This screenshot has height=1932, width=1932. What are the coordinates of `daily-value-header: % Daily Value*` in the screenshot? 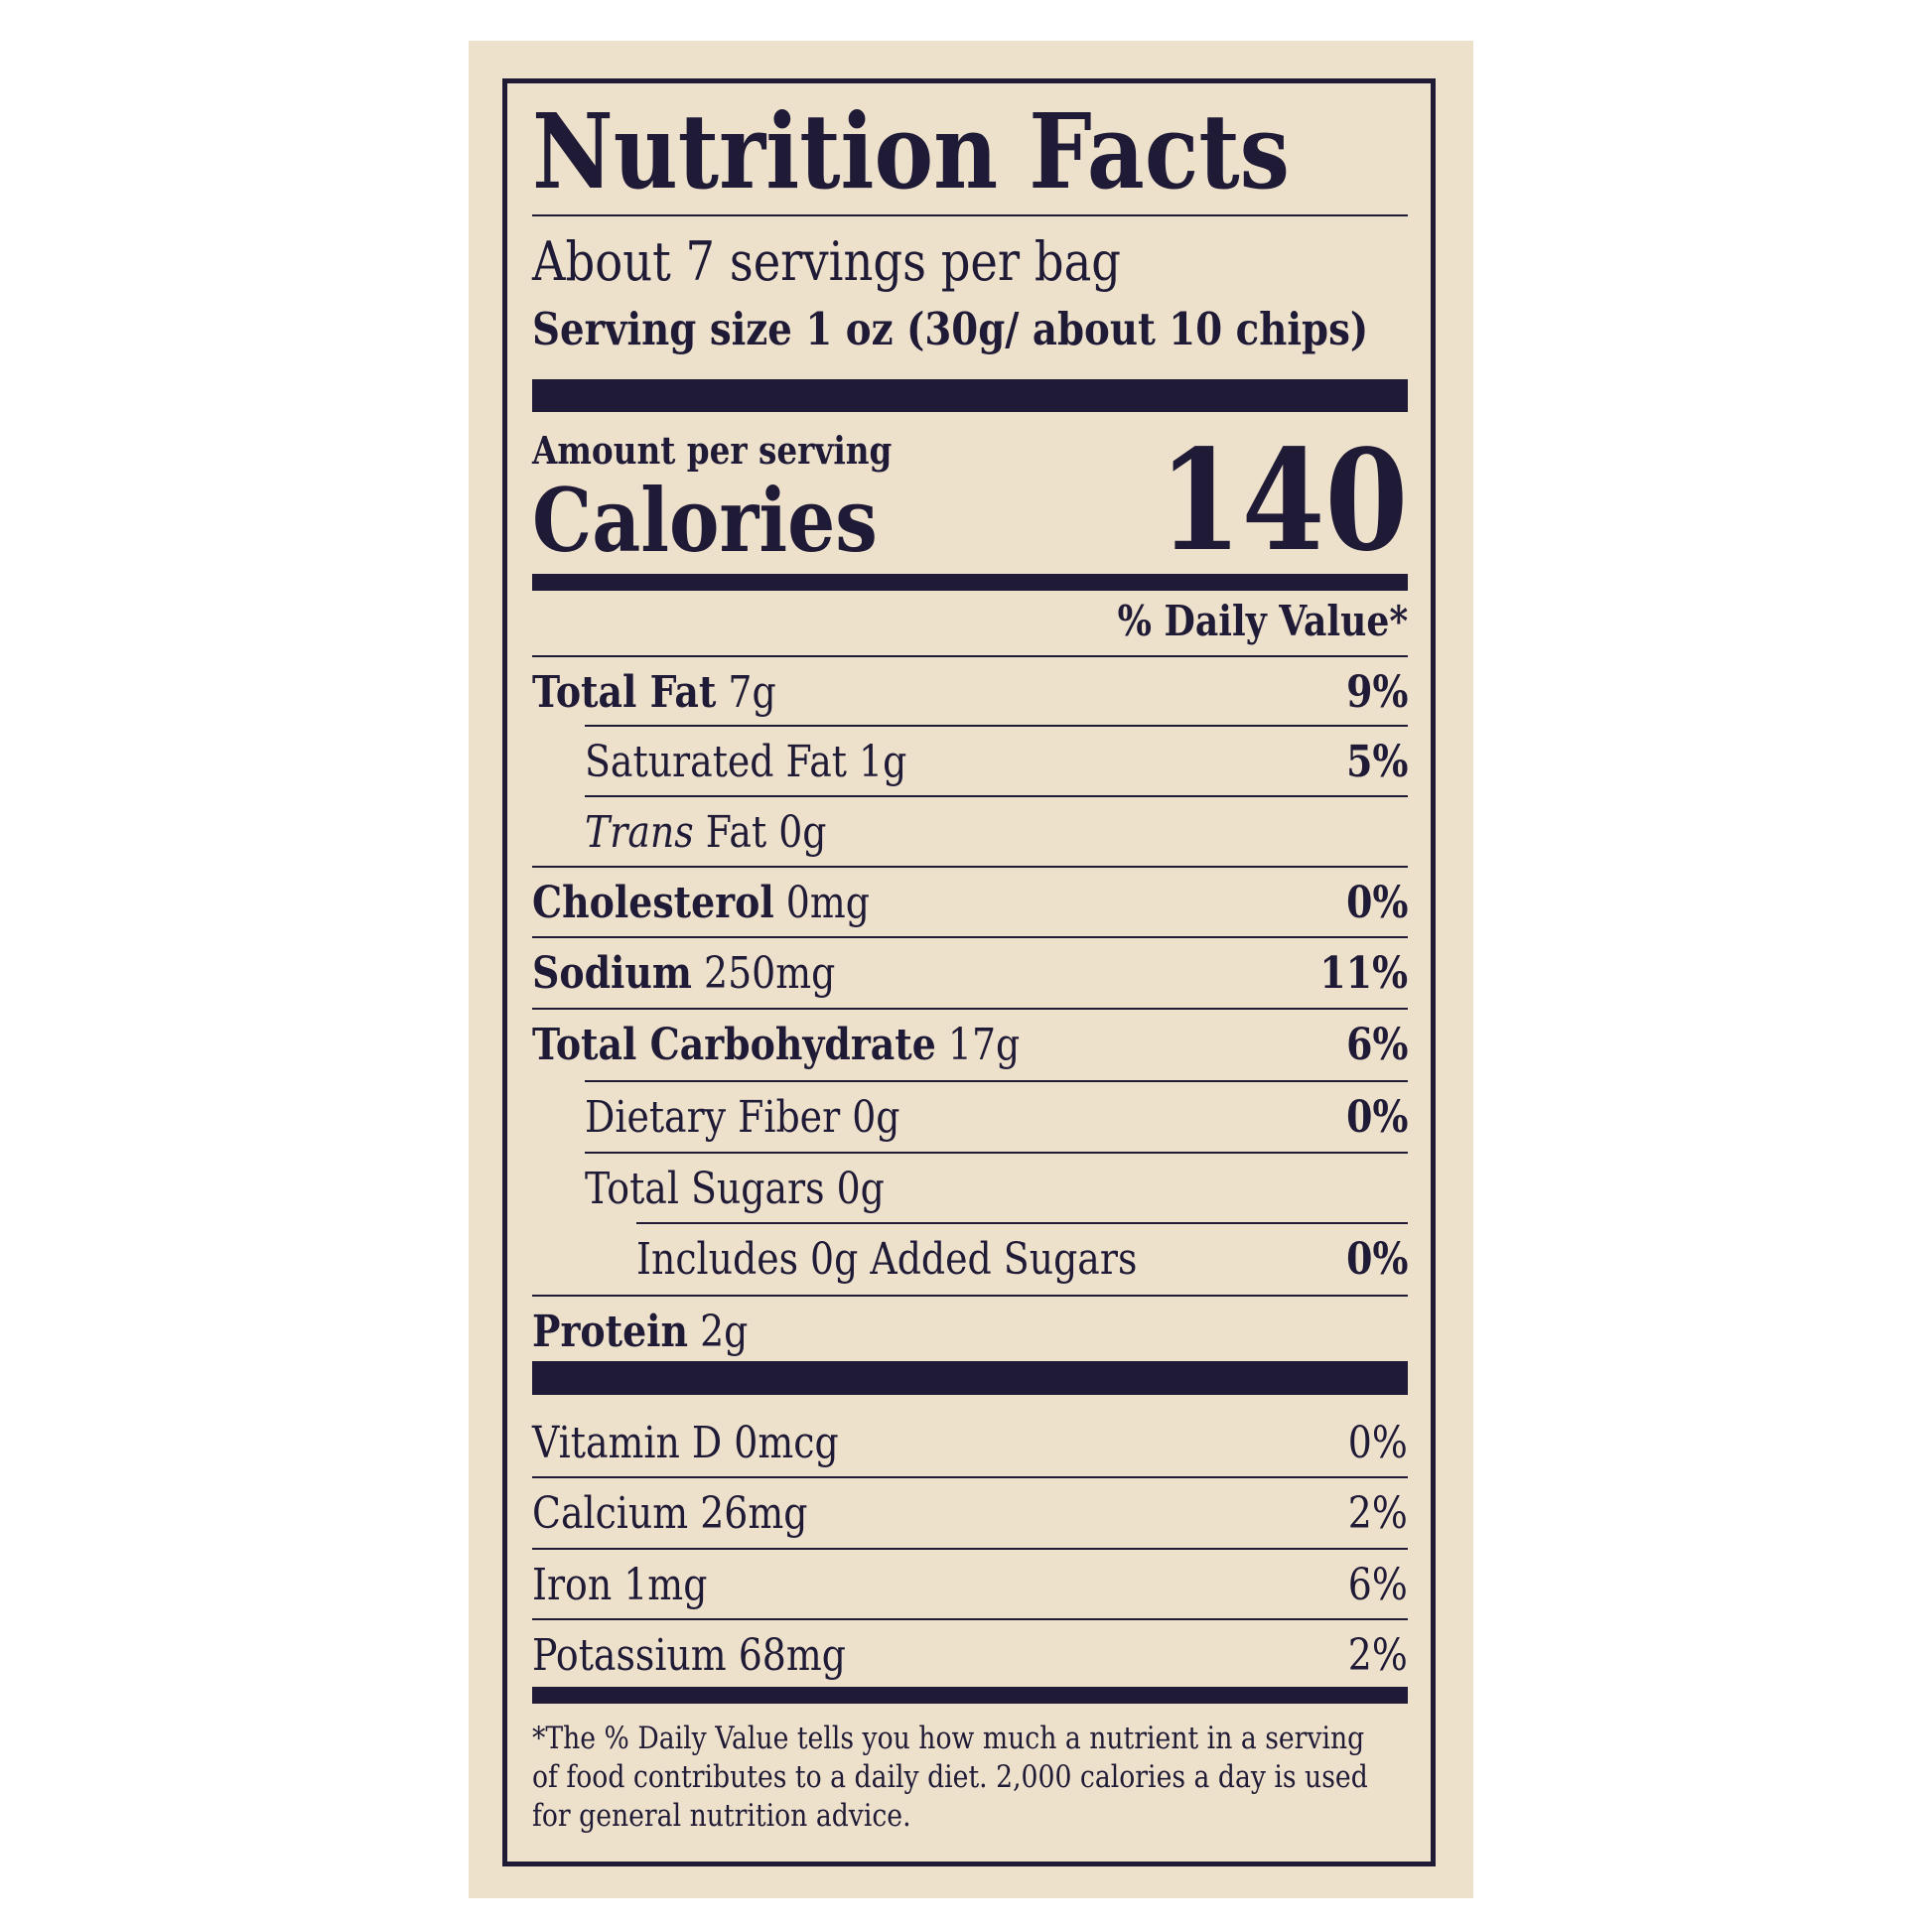 It's located at (1263, 621).